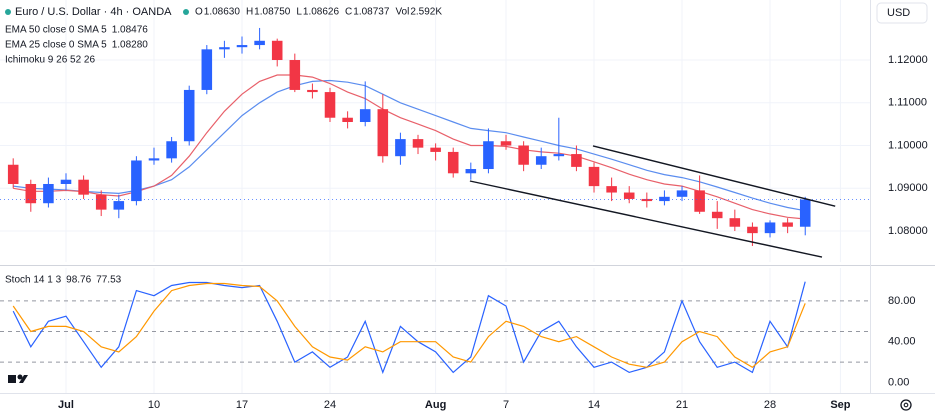 This screenshot has height=415, width=935. Describe the element at coordinates (222, 12) in the screenshot. I see `ohlc-value: 1.08630` at that location.